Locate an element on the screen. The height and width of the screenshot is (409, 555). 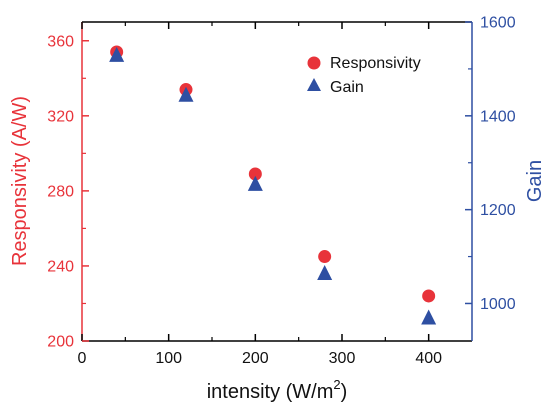
left-y-axis-title: Responsivity (A/W) is located at coordinates (20, 181).